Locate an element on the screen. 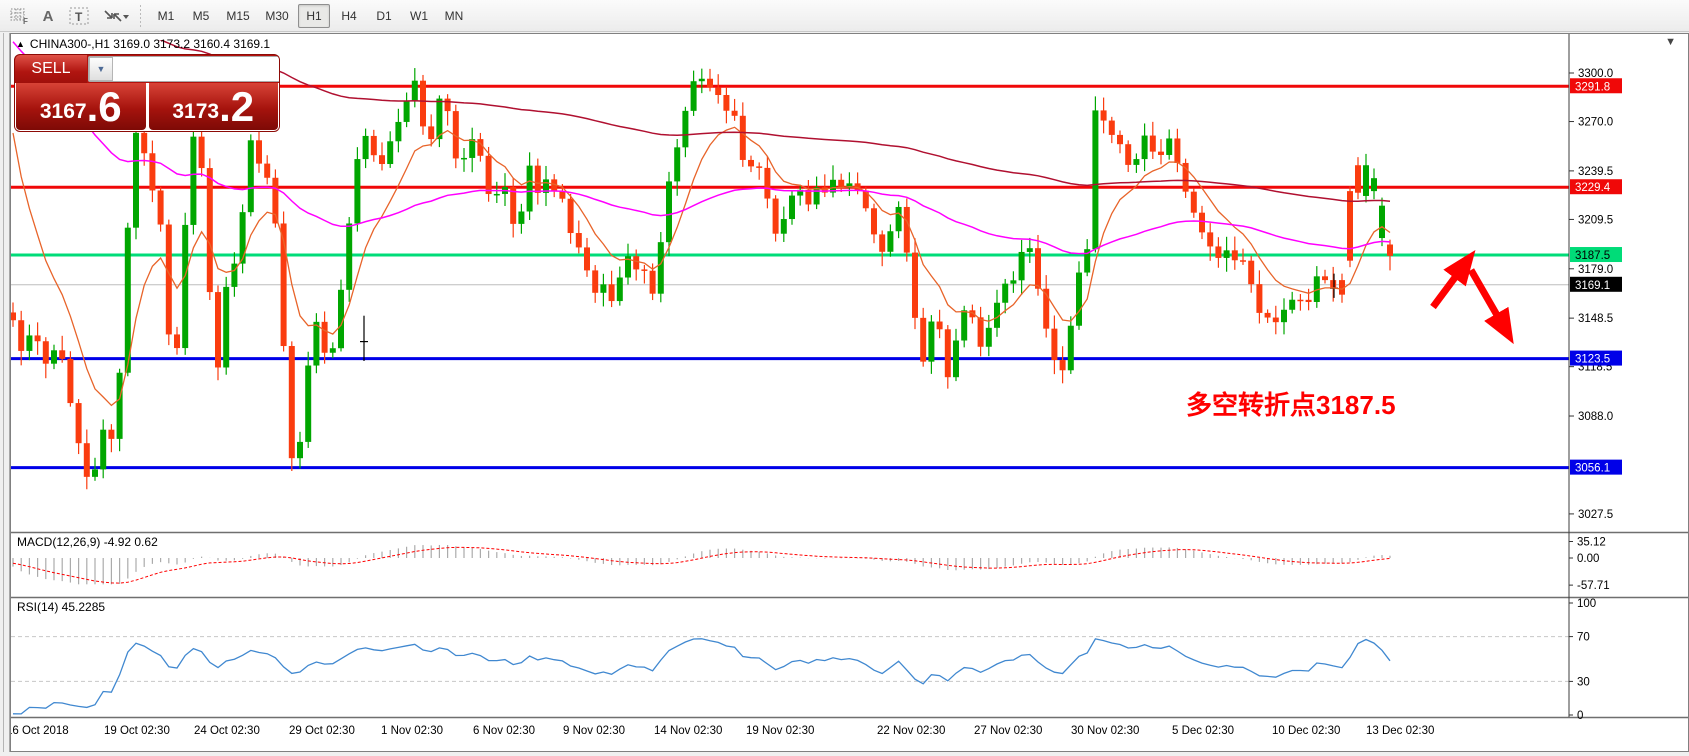 The image size is (1689, 756). date-label: 1 Nov 02:30 is located at coordinates (412, 731).